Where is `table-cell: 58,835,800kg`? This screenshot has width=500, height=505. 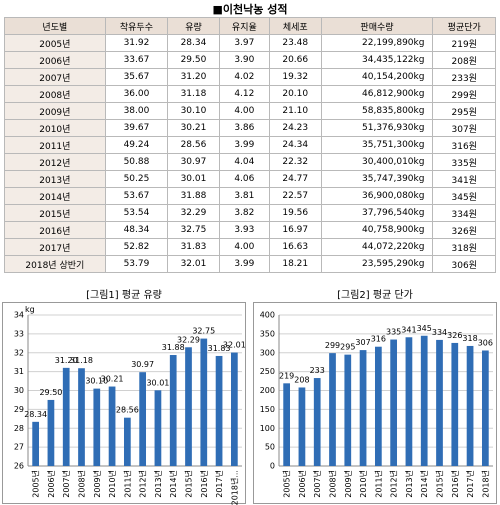 table-cell: 58,835,800kg is located at coordinates (377, 111).